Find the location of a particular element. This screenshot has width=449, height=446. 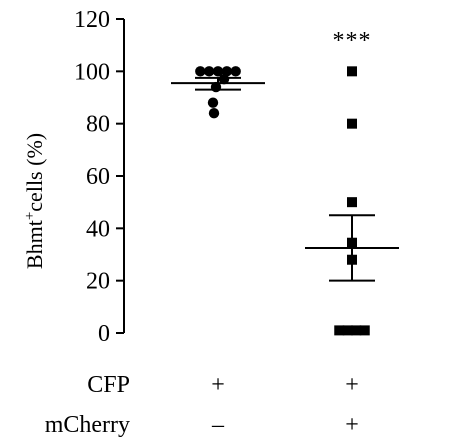

y-tick-label: 40 is located at coordinates (98, 229).